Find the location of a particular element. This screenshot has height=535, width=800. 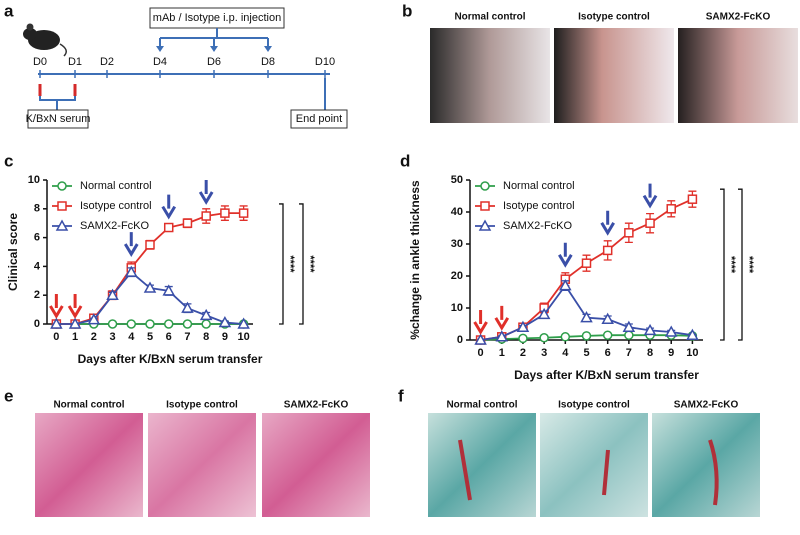

y-axis-label: Clinical score is located at coordinates (13, 252).